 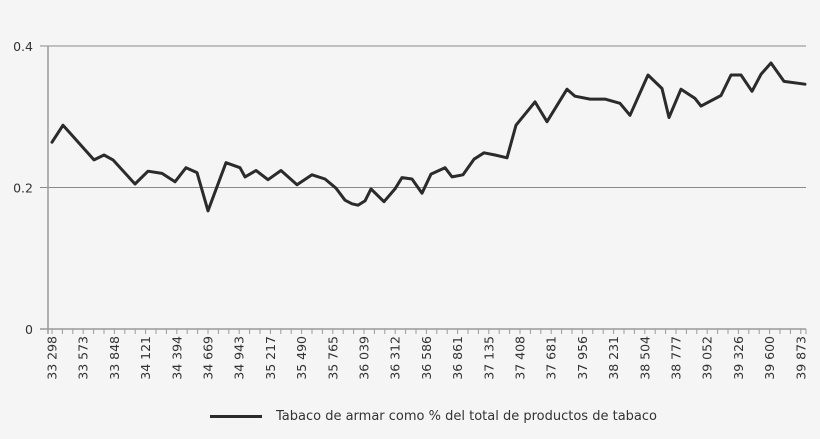 I want to click on x-tick-label: 38 777, so click(x=676, y=358).